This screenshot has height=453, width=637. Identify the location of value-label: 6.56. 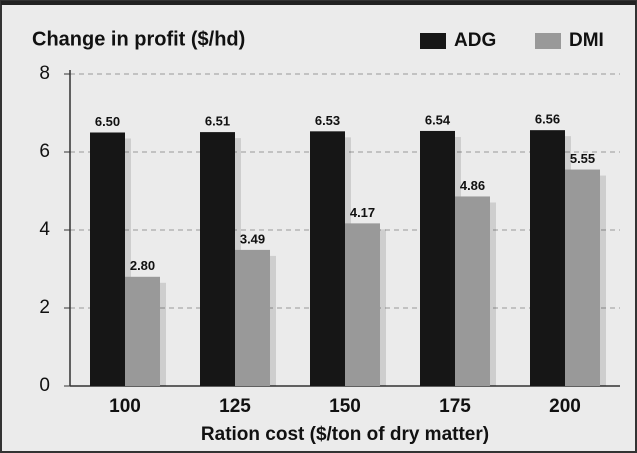
(547, 119).